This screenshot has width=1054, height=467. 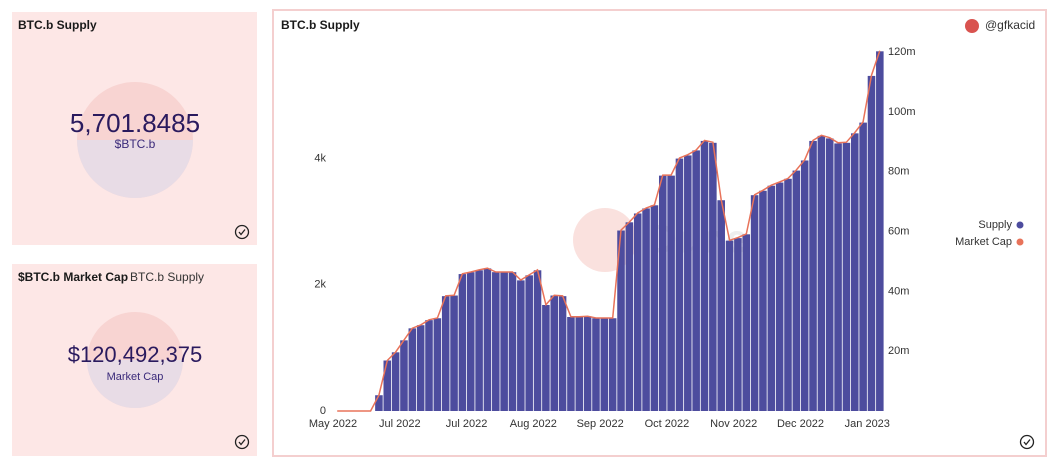 What do you see at coordinates (323, 411) in the screenshot?
I see `y-tick-label: 0` at bounding box center [323, 411].